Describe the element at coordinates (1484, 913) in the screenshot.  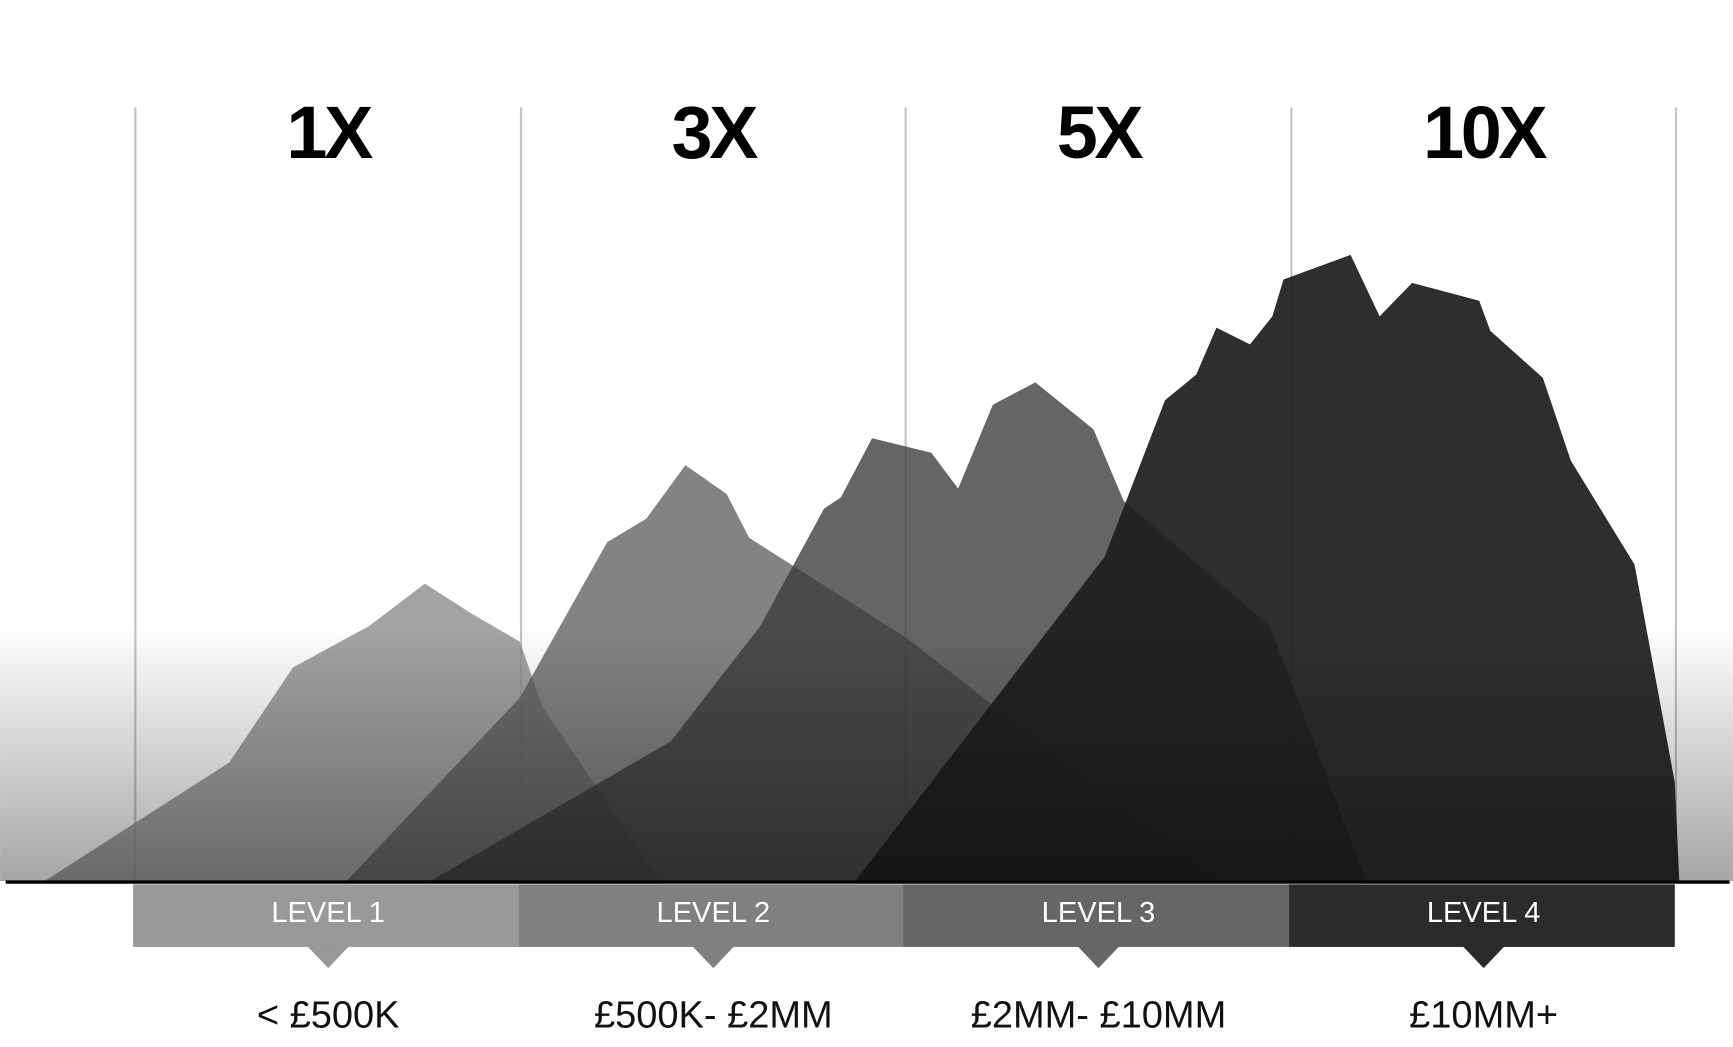
I see `level-label: LEVEL 4` at that location.